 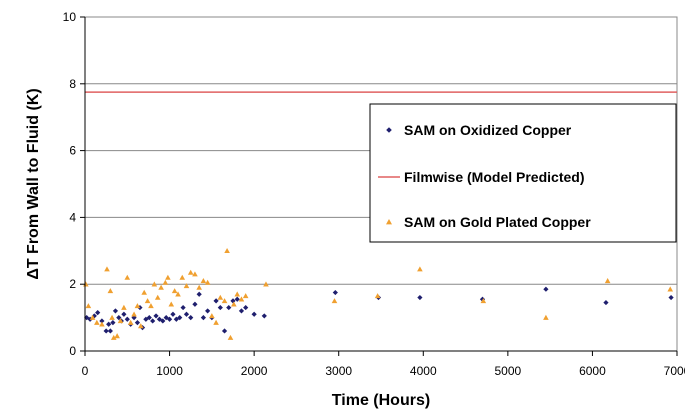 I want to click on legend-item: SAM on Oxidized Copper, so click(x=479, y=130).